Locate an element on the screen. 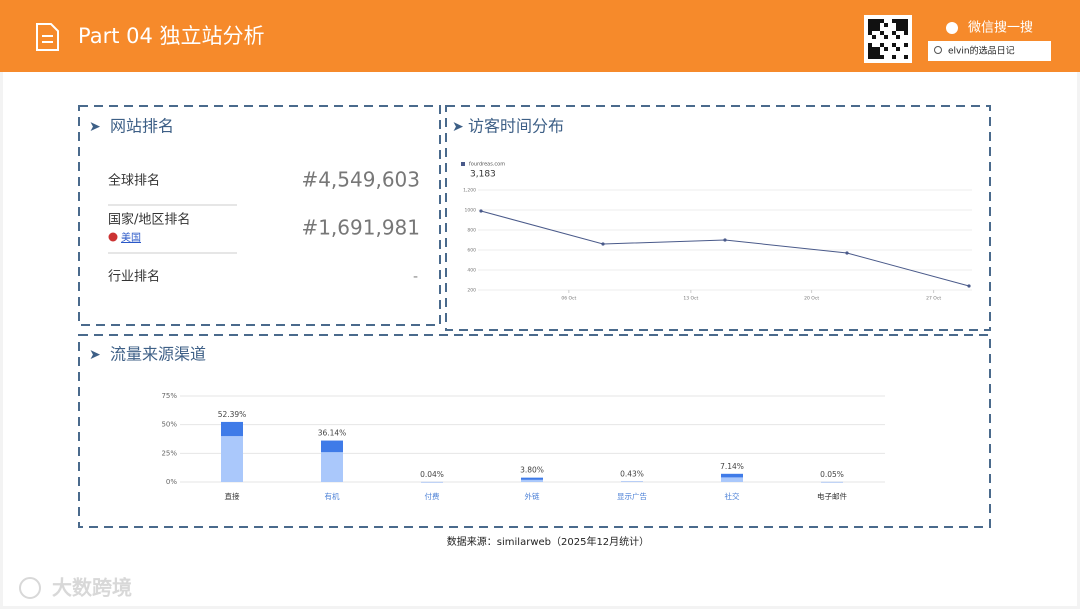 This screenshot has height=613, width=1080. value-label: 52.39% is located at coordinates (232, 414).